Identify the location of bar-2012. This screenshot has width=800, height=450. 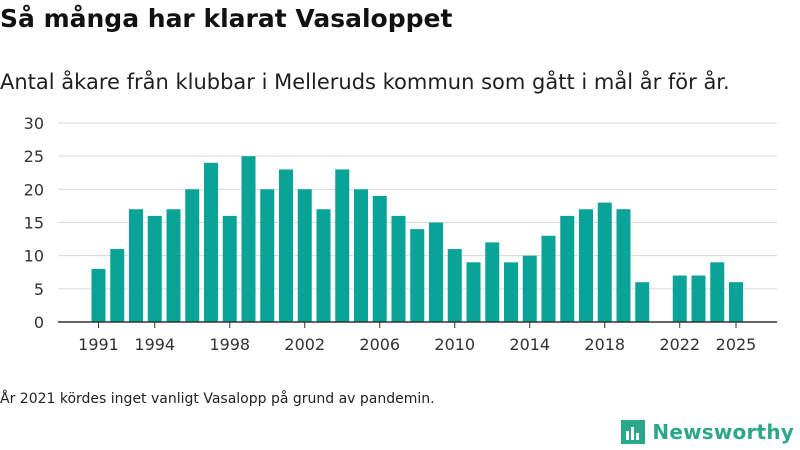
(492, 282).